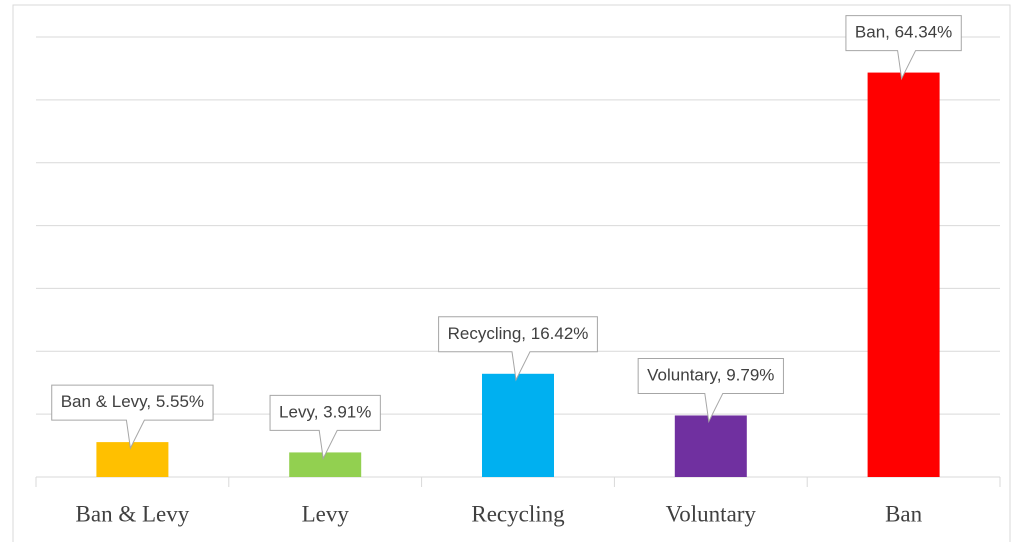 The height and width of the screenshot is (542, 1017). I want to click on data-label: Voluntary, 9.79%, so click(710, 374).